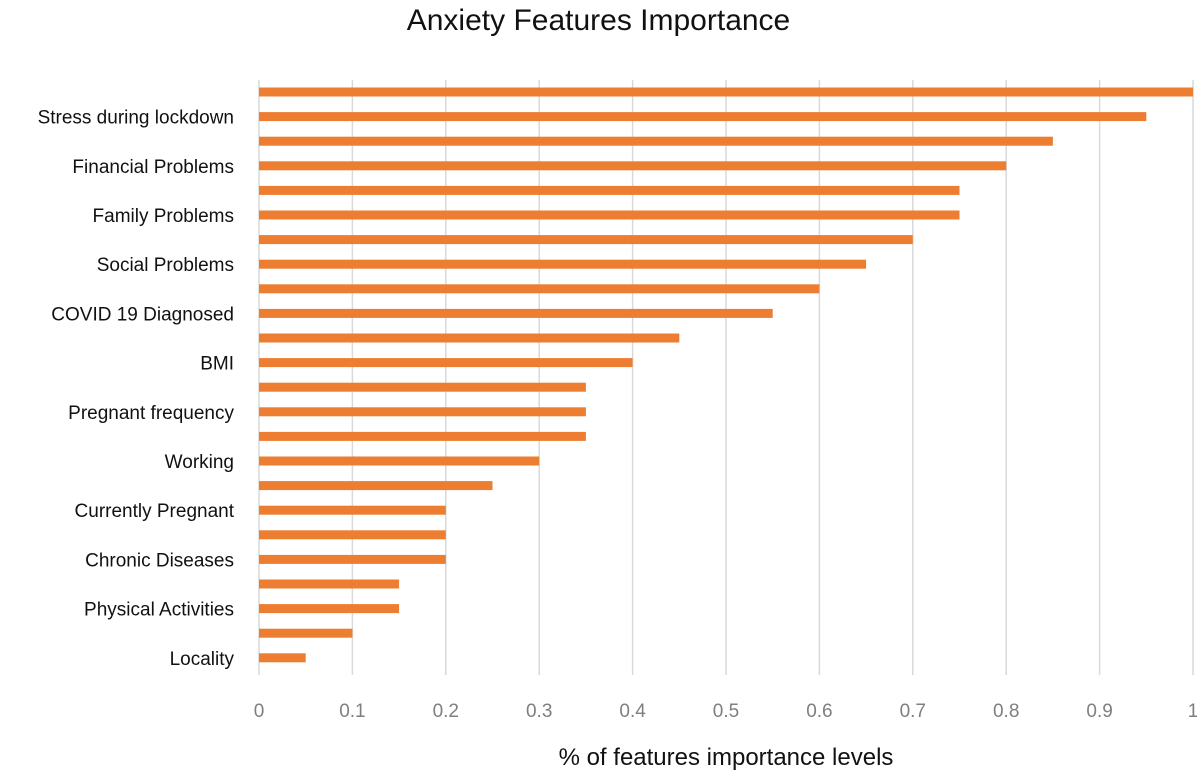 The width and height of the screenshot is (1197, 776). I want to click on x-tick-label: 1, so click(1192, 711).